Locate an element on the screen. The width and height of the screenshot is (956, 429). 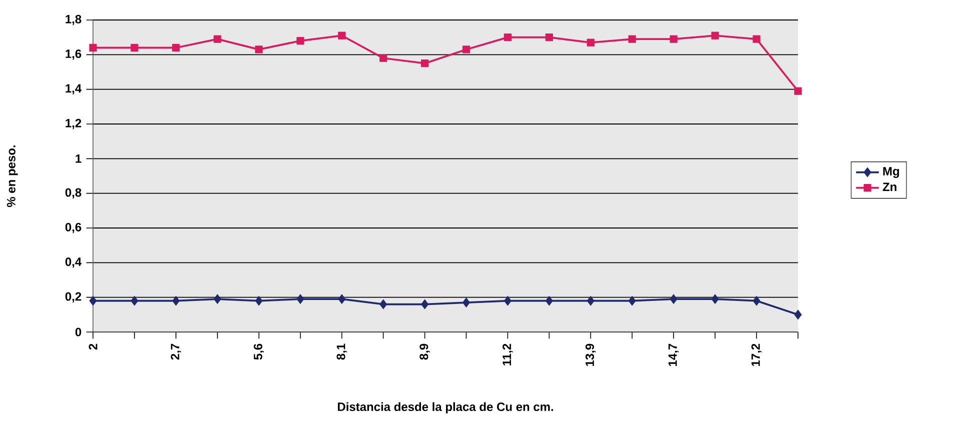
legend-label: Zn is located at coordinates (889, 186).